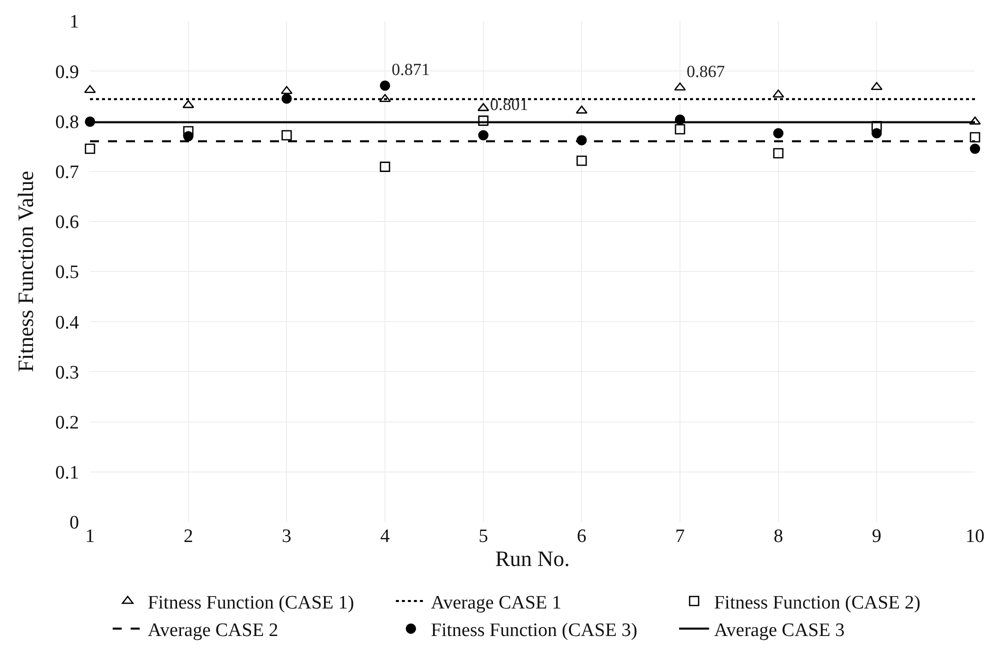 This screenshot has width=1000, height=660. I want to click on y-tick-label: 0.4, so click(67, 323).